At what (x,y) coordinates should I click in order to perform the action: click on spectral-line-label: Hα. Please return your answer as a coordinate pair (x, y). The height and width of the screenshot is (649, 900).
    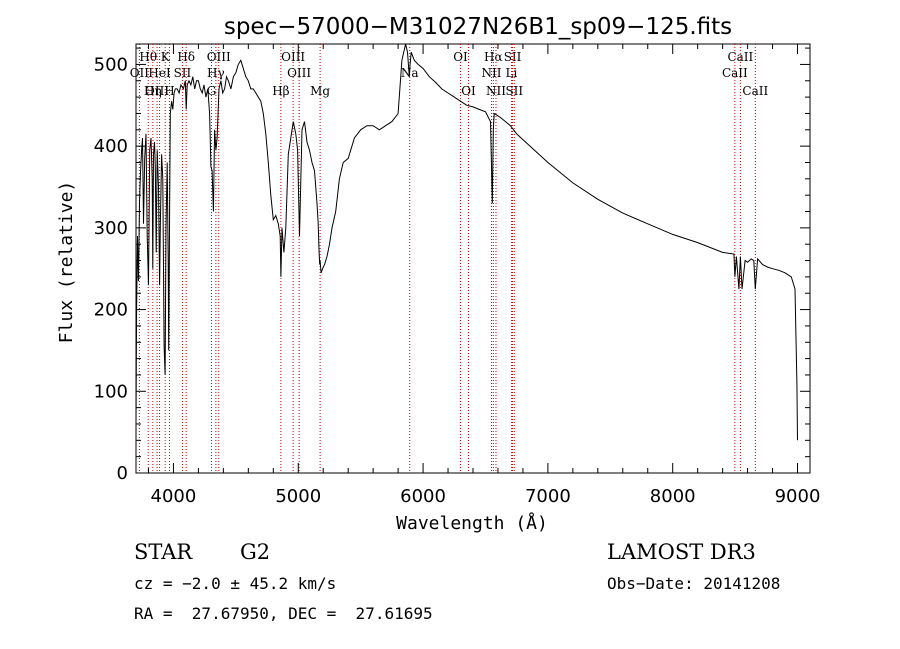
    Looking at the image, I should click on (493, 57).